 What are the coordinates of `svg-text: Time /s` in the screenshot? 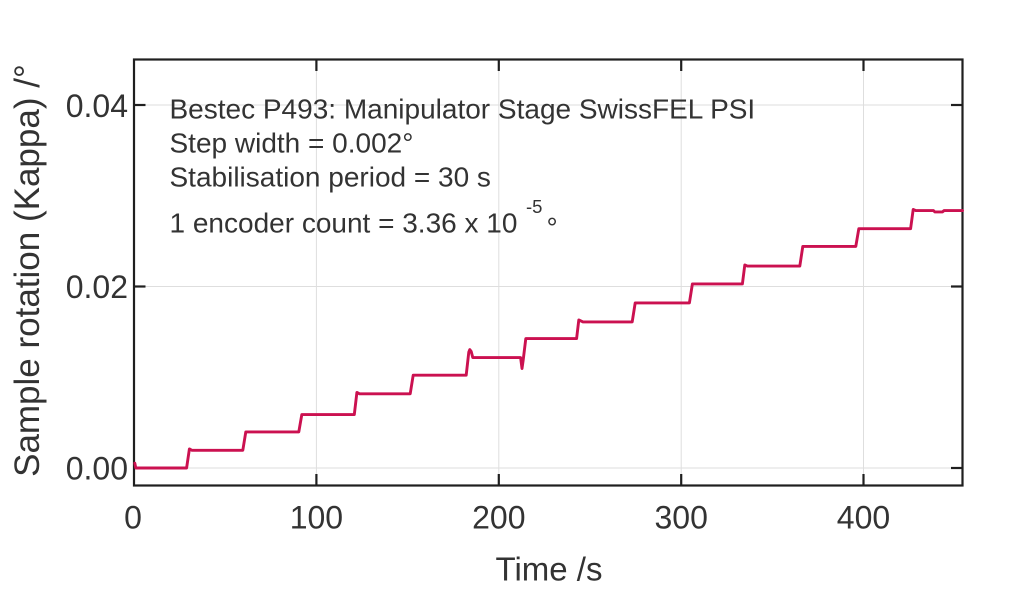 It's located at (549, 569).